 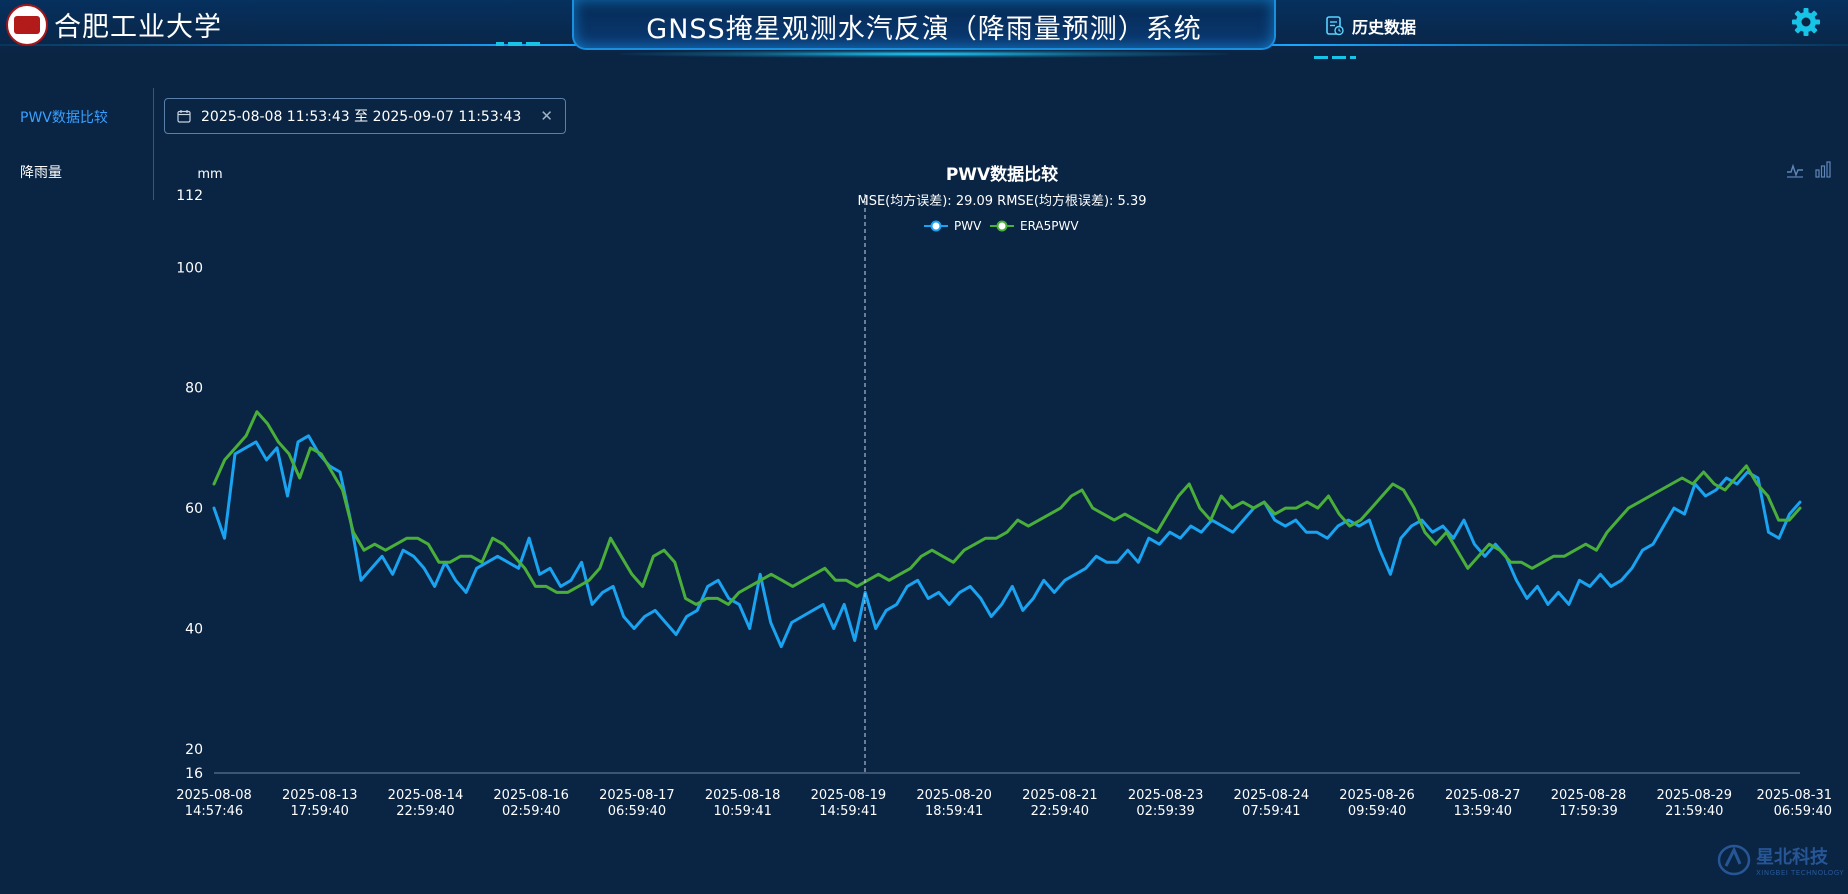 I want to click on y-tick-label: 112, so click(x=189, y=196).